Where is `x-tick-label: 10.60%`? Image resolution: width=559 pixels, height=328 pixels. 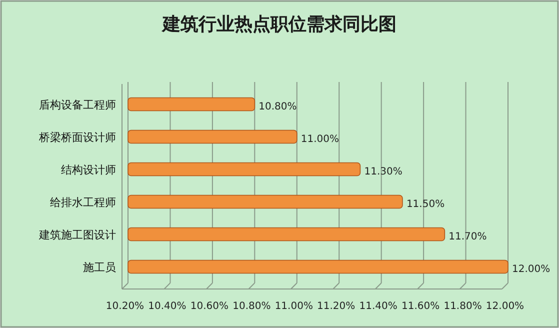 x-tick-label: 10.60% is located at coordinates (209, 306).